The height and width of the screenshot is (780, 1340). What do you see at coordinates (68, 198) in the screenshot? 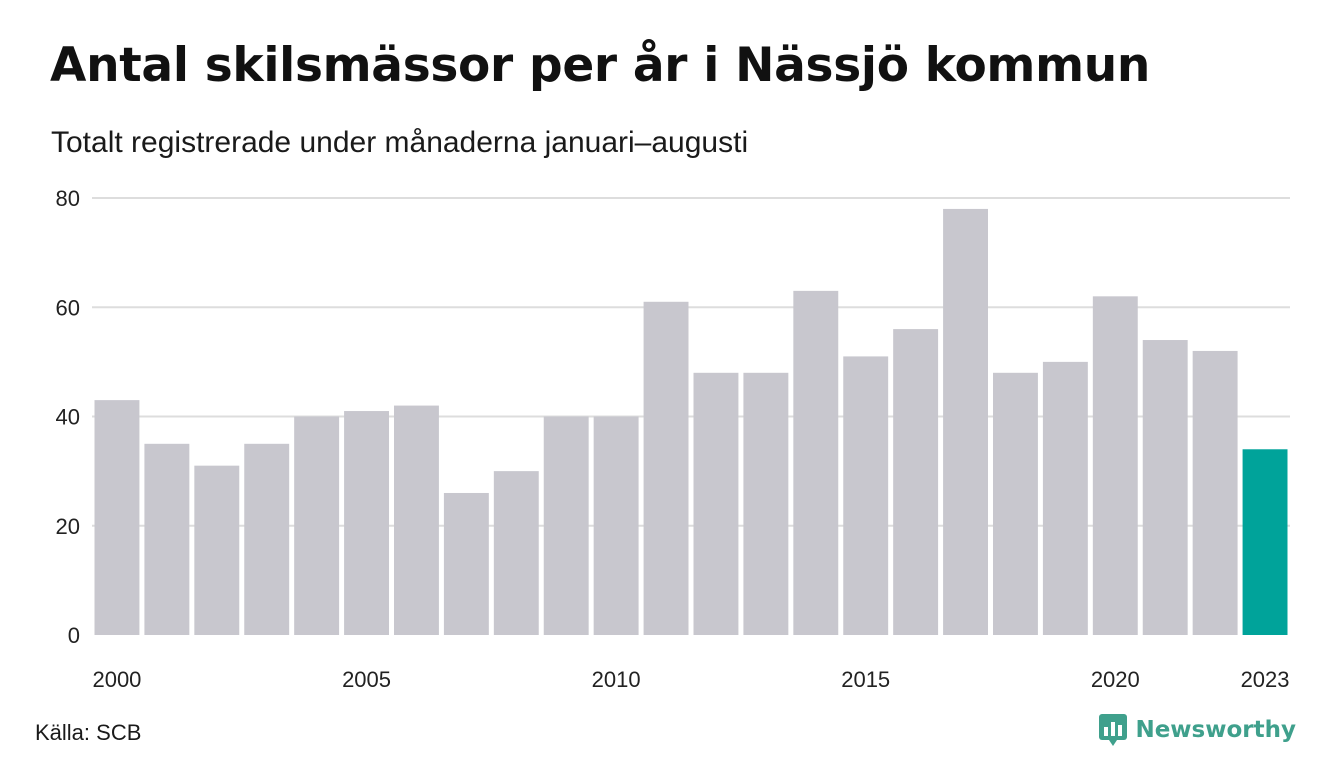
I see `y-tick-label: 80` at bounding box center [68, 198].